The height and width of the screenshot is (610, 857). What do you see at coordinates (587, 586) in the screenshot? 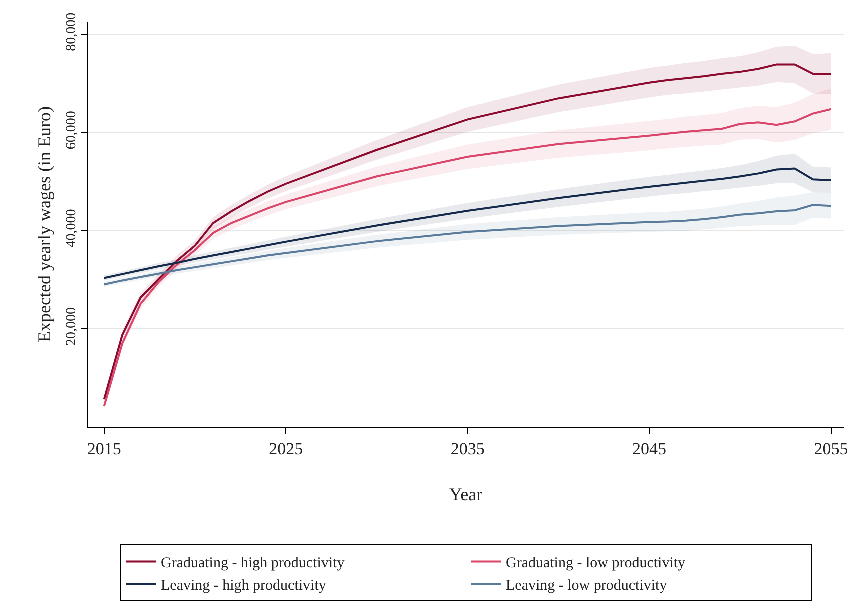
I see `legend-label: Leaving - low productivity` at bounding box center [587, 586].